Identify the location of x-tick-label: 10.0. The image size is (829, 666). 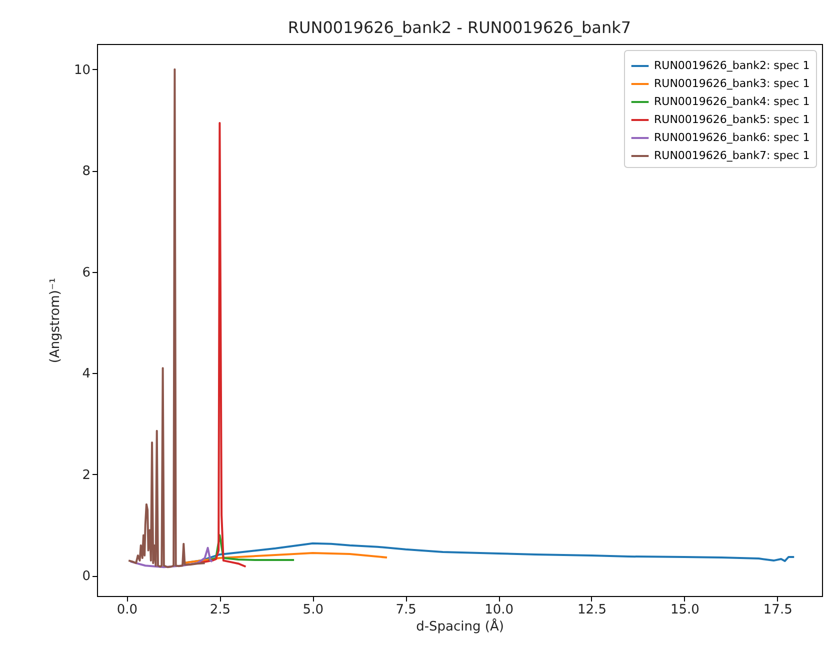
(499, 610).